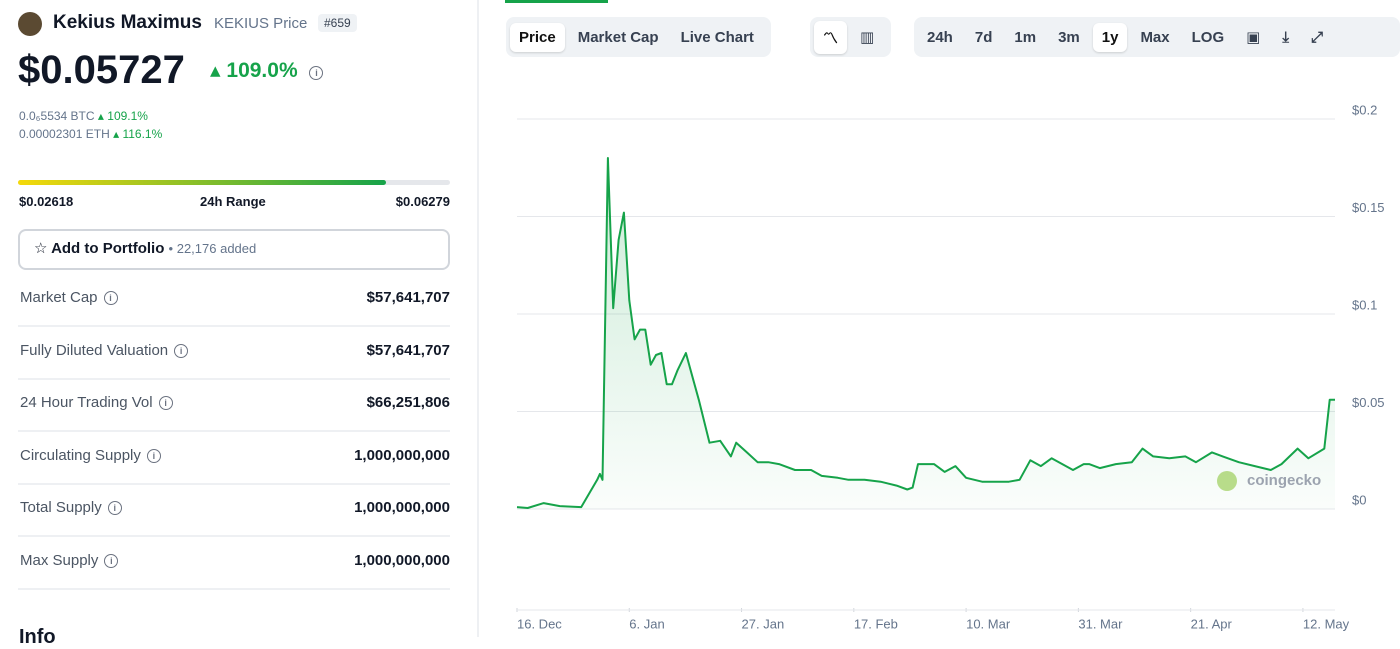 The height and width of the screenshot is (649, 1400). I want to click on active-indicator, so click(556, 1).